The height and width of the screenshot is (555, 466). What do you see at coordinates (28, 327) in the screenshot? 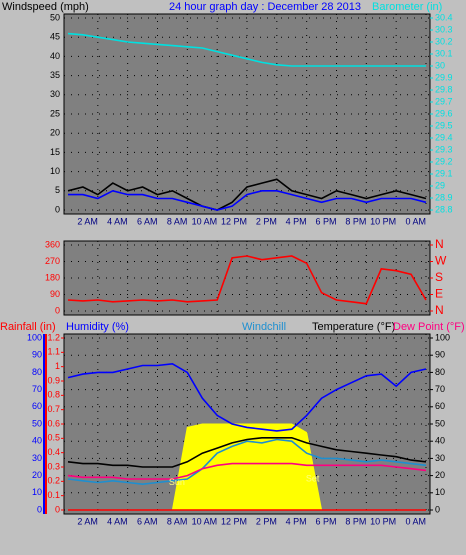
I see `legend-entry: Rainfall (in)` at bounding box center [28, 327].